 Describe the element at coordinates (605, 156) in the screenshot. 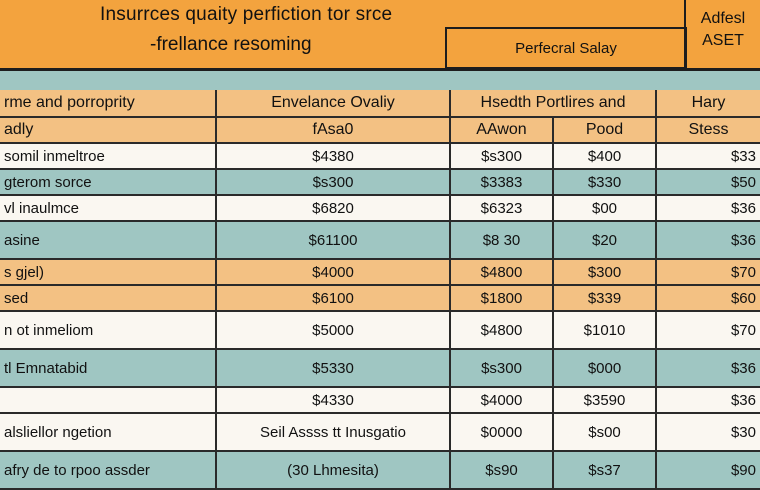

I see `table-cell: $400` at that location.